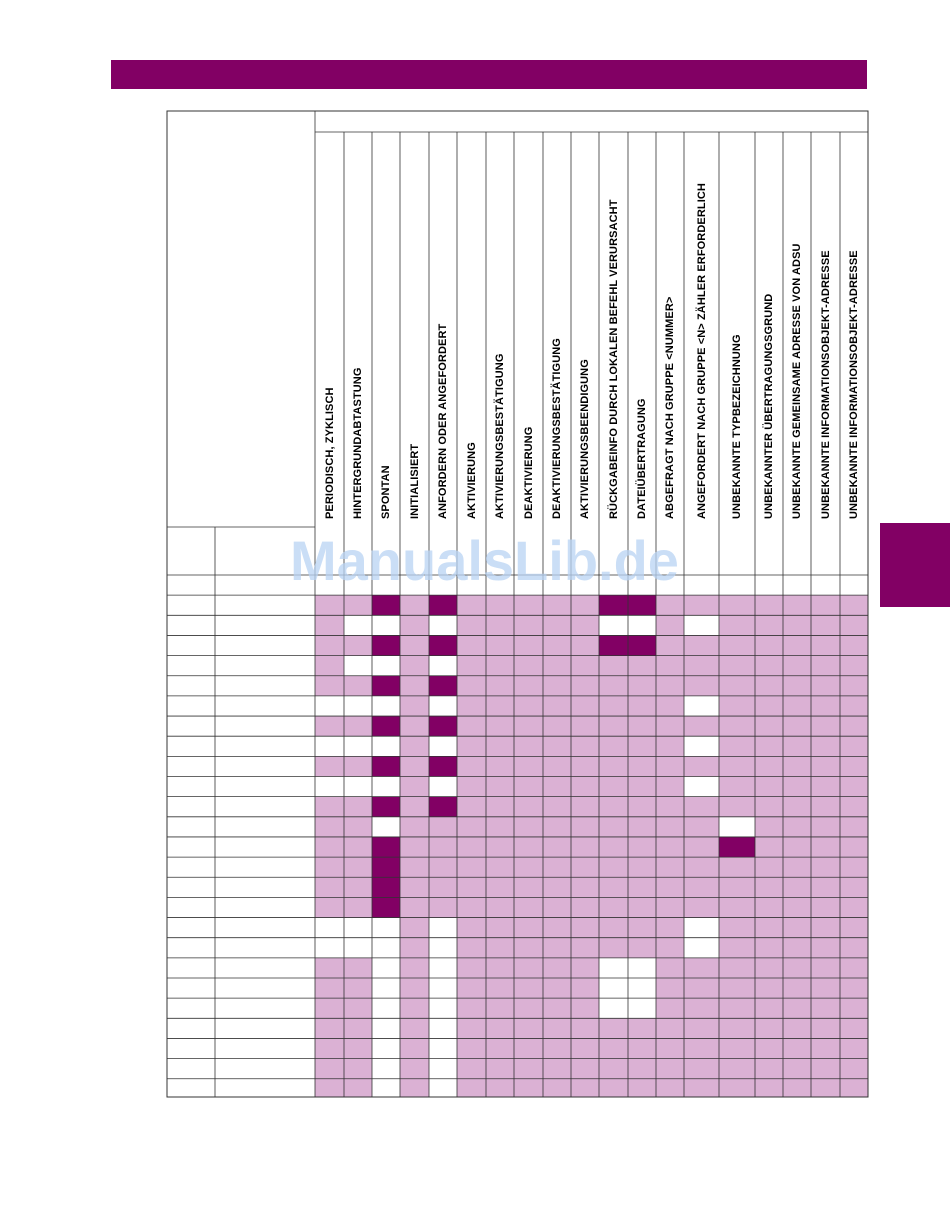  Describe the element at coordinates (854, 384) in the screenshot. I see `column-header: UNBEKANNTE INFORMATIONSOBJEKT-ADRESSE` at that location.